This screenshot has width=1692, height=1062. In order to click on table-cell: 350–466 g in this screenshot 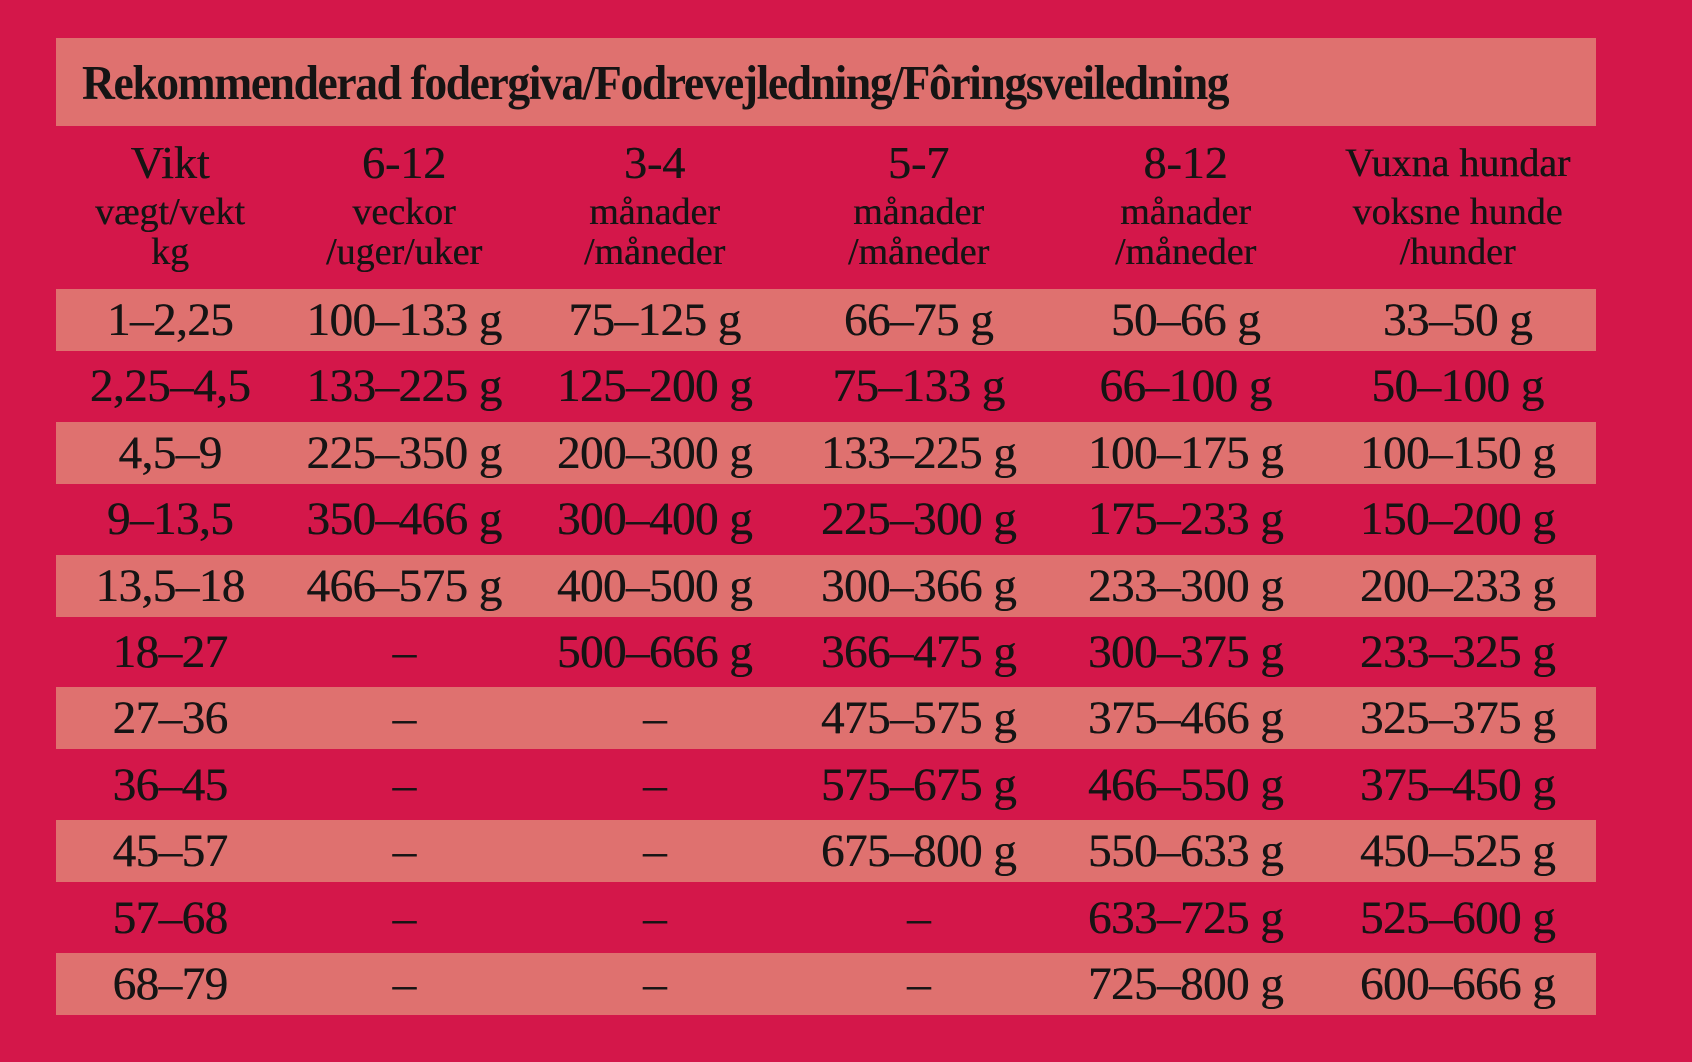, I will do `click(404, 519)`.